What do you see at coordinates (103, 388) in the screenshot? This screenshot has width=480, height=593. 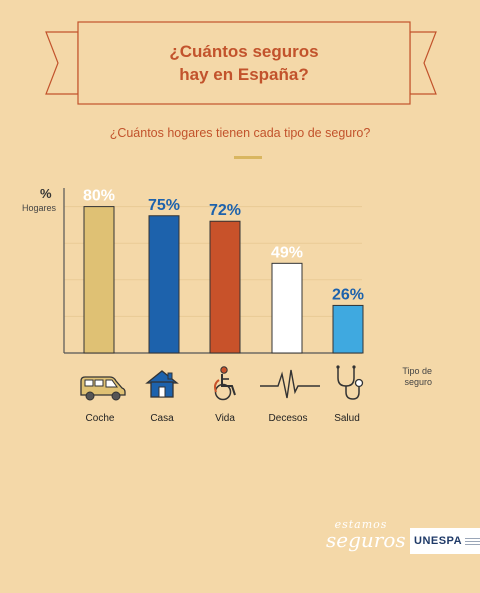 I see `van-icon` at bounding box center [103, 388].